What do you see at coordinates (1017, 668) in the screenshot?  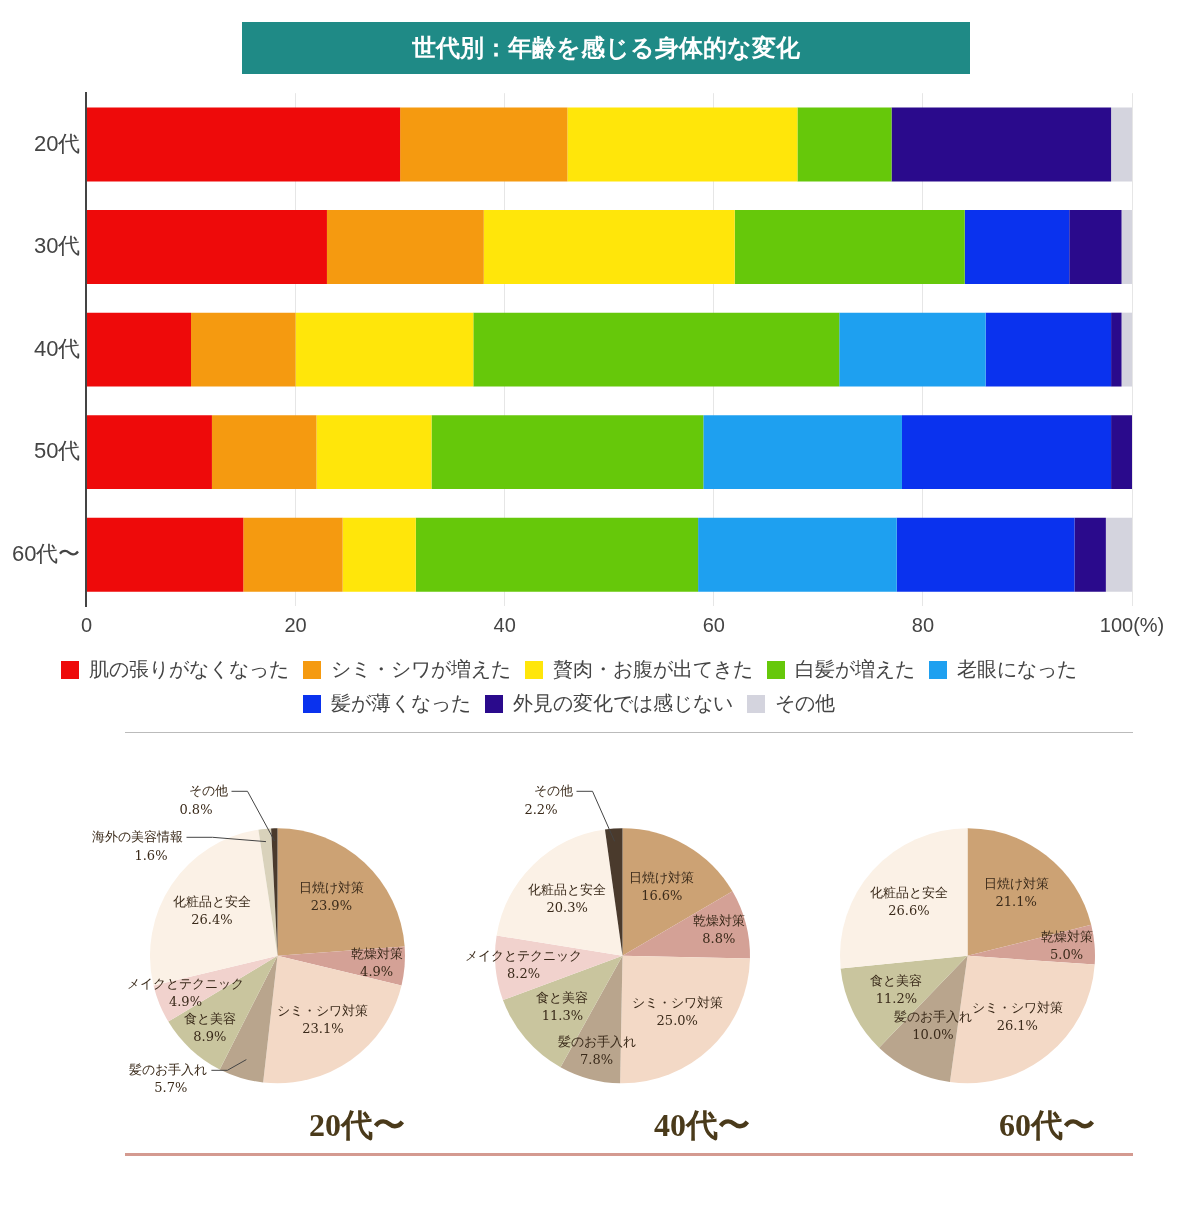 I see `legend-label: 老眼になった` at bounding box center [1017, 668].